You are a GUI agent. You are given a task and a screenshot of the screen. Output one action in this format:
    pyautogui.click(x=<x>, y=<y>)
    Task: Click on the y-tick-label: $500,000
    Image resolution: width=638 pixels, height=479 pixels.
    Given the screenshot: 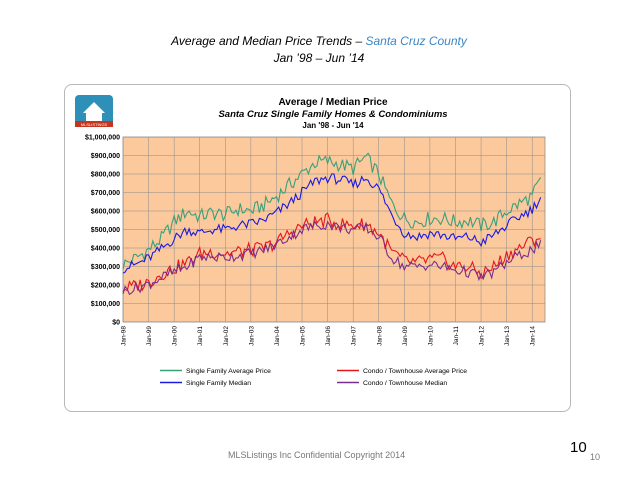 What is the action you would take?
    pyautogui.click(x=105, y=230)
    